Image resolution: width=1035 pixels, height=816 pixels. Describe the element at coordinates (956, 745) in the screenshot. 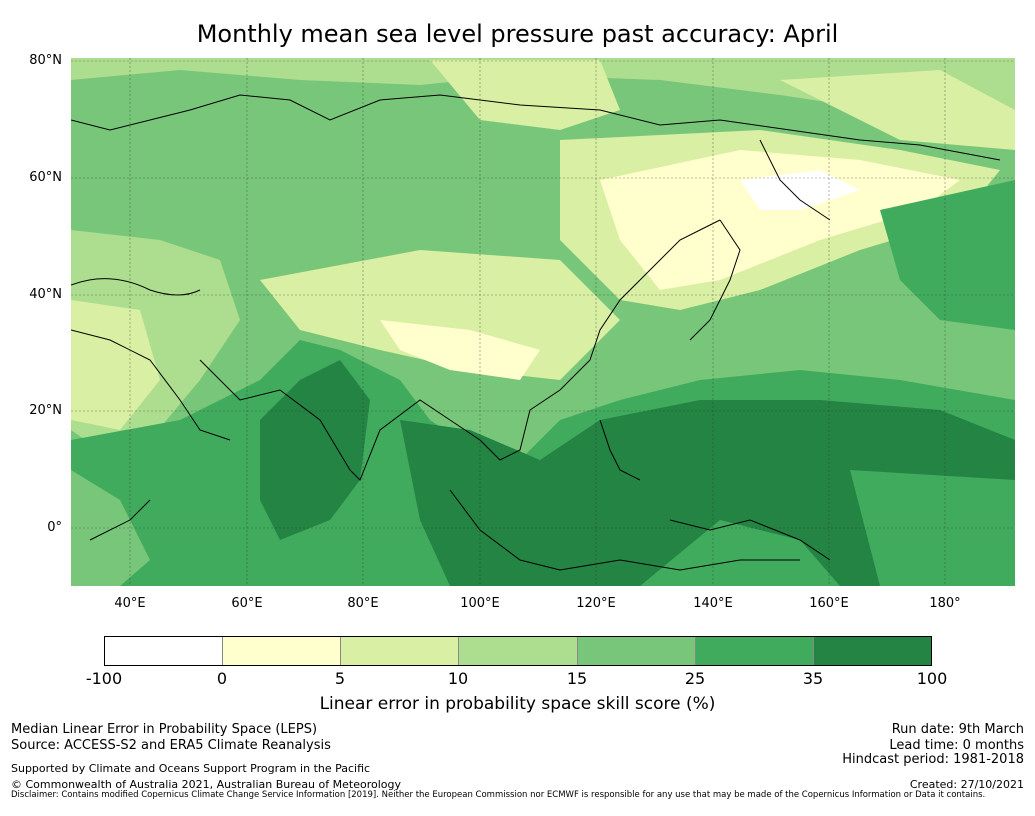

I see `footer-lead-time: Lead time: 0 months` at that location.